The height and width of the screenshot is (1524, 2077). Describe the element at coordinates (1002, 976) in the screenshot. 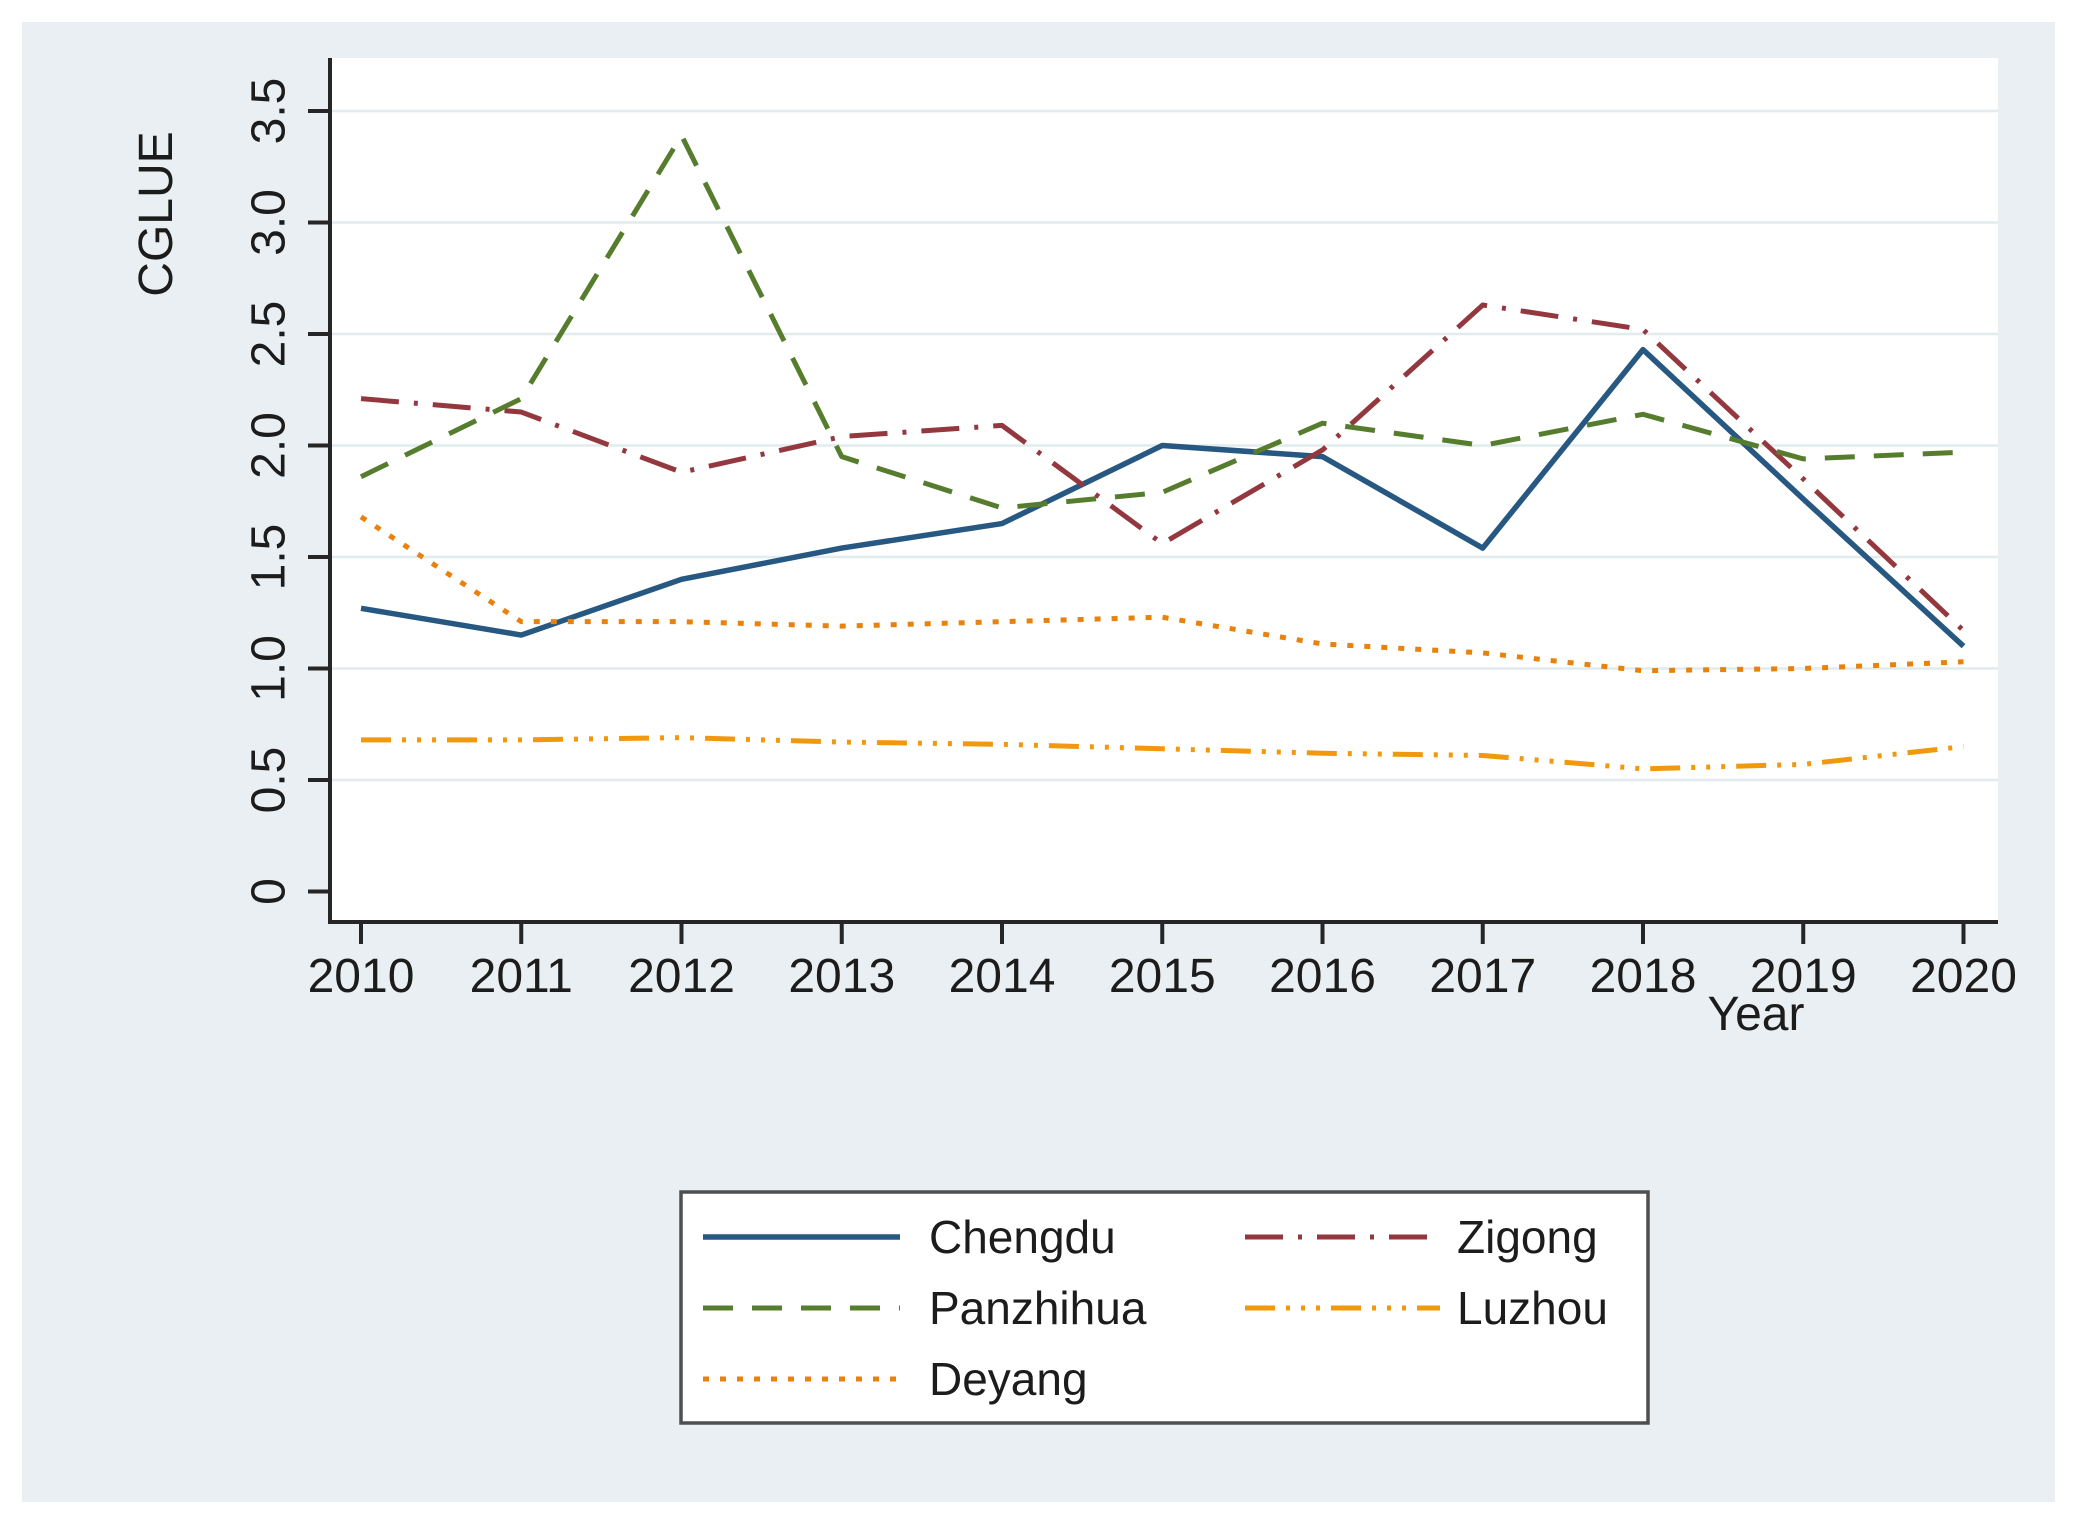

I see `x-tick-label: 2014` at that location.